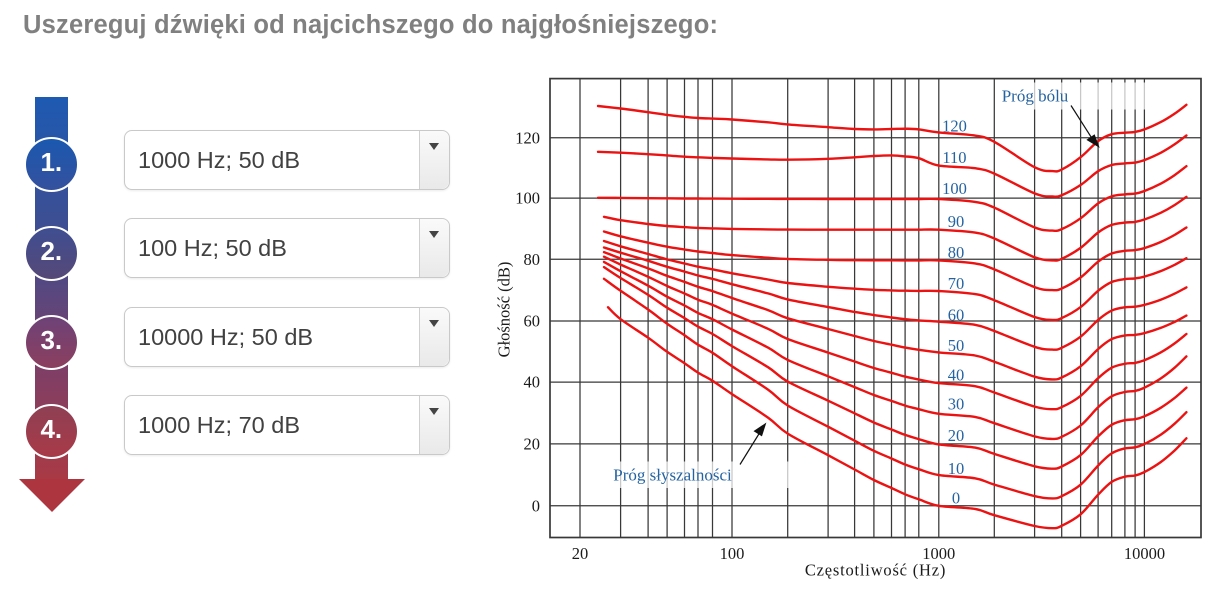  I want to click on svg-text: 30, so click(956, 404).